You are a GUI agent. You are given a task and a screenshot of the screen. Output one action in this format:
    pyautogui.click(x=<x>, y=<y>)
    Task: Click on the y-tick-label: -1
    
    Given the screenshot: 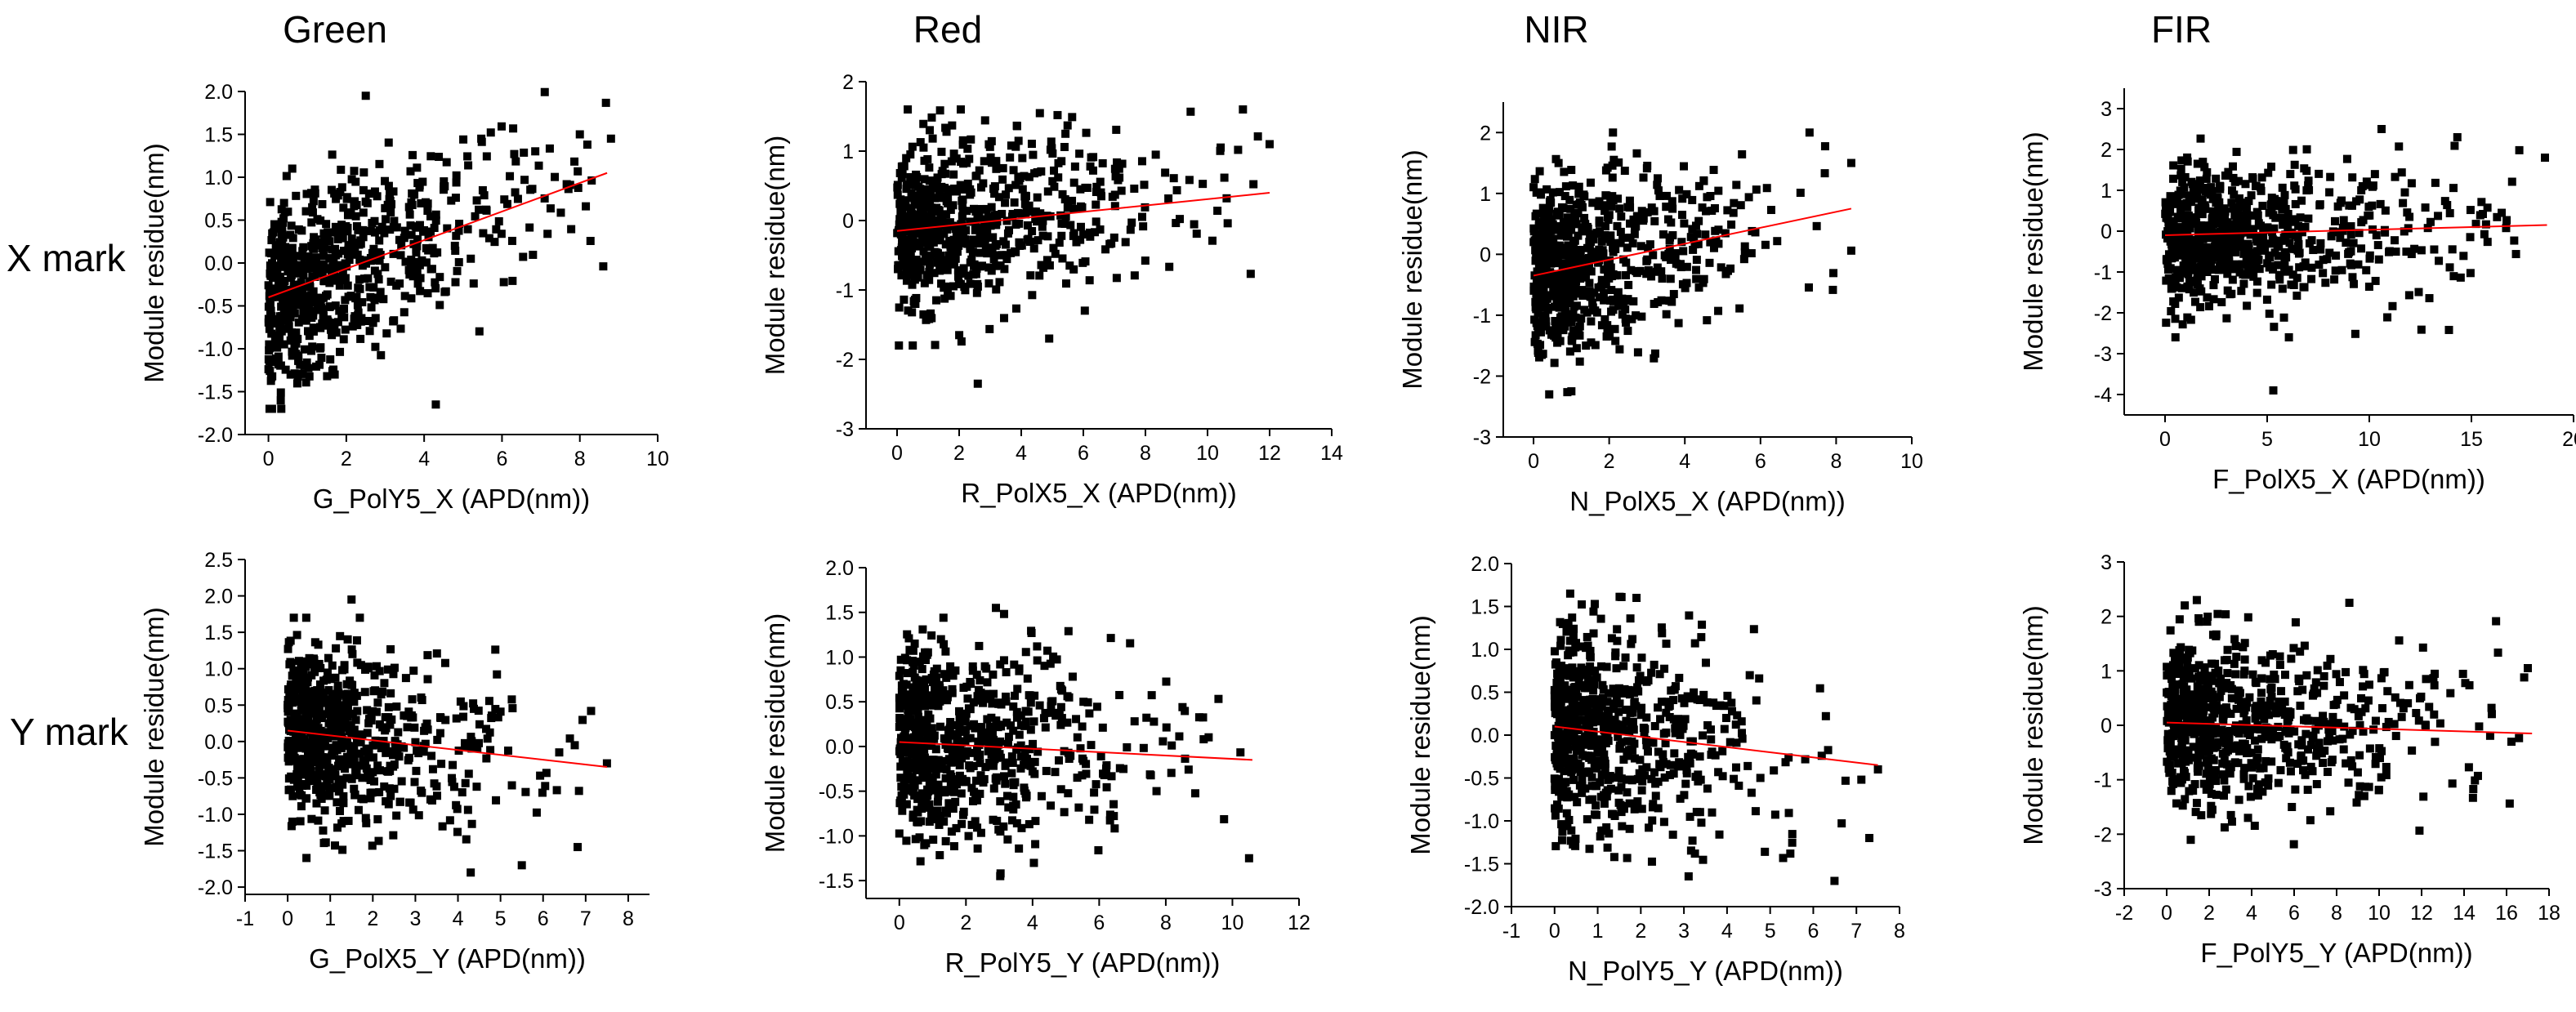 What is the action you would take?
    pyautogui.click(x=2103, y=272)
    